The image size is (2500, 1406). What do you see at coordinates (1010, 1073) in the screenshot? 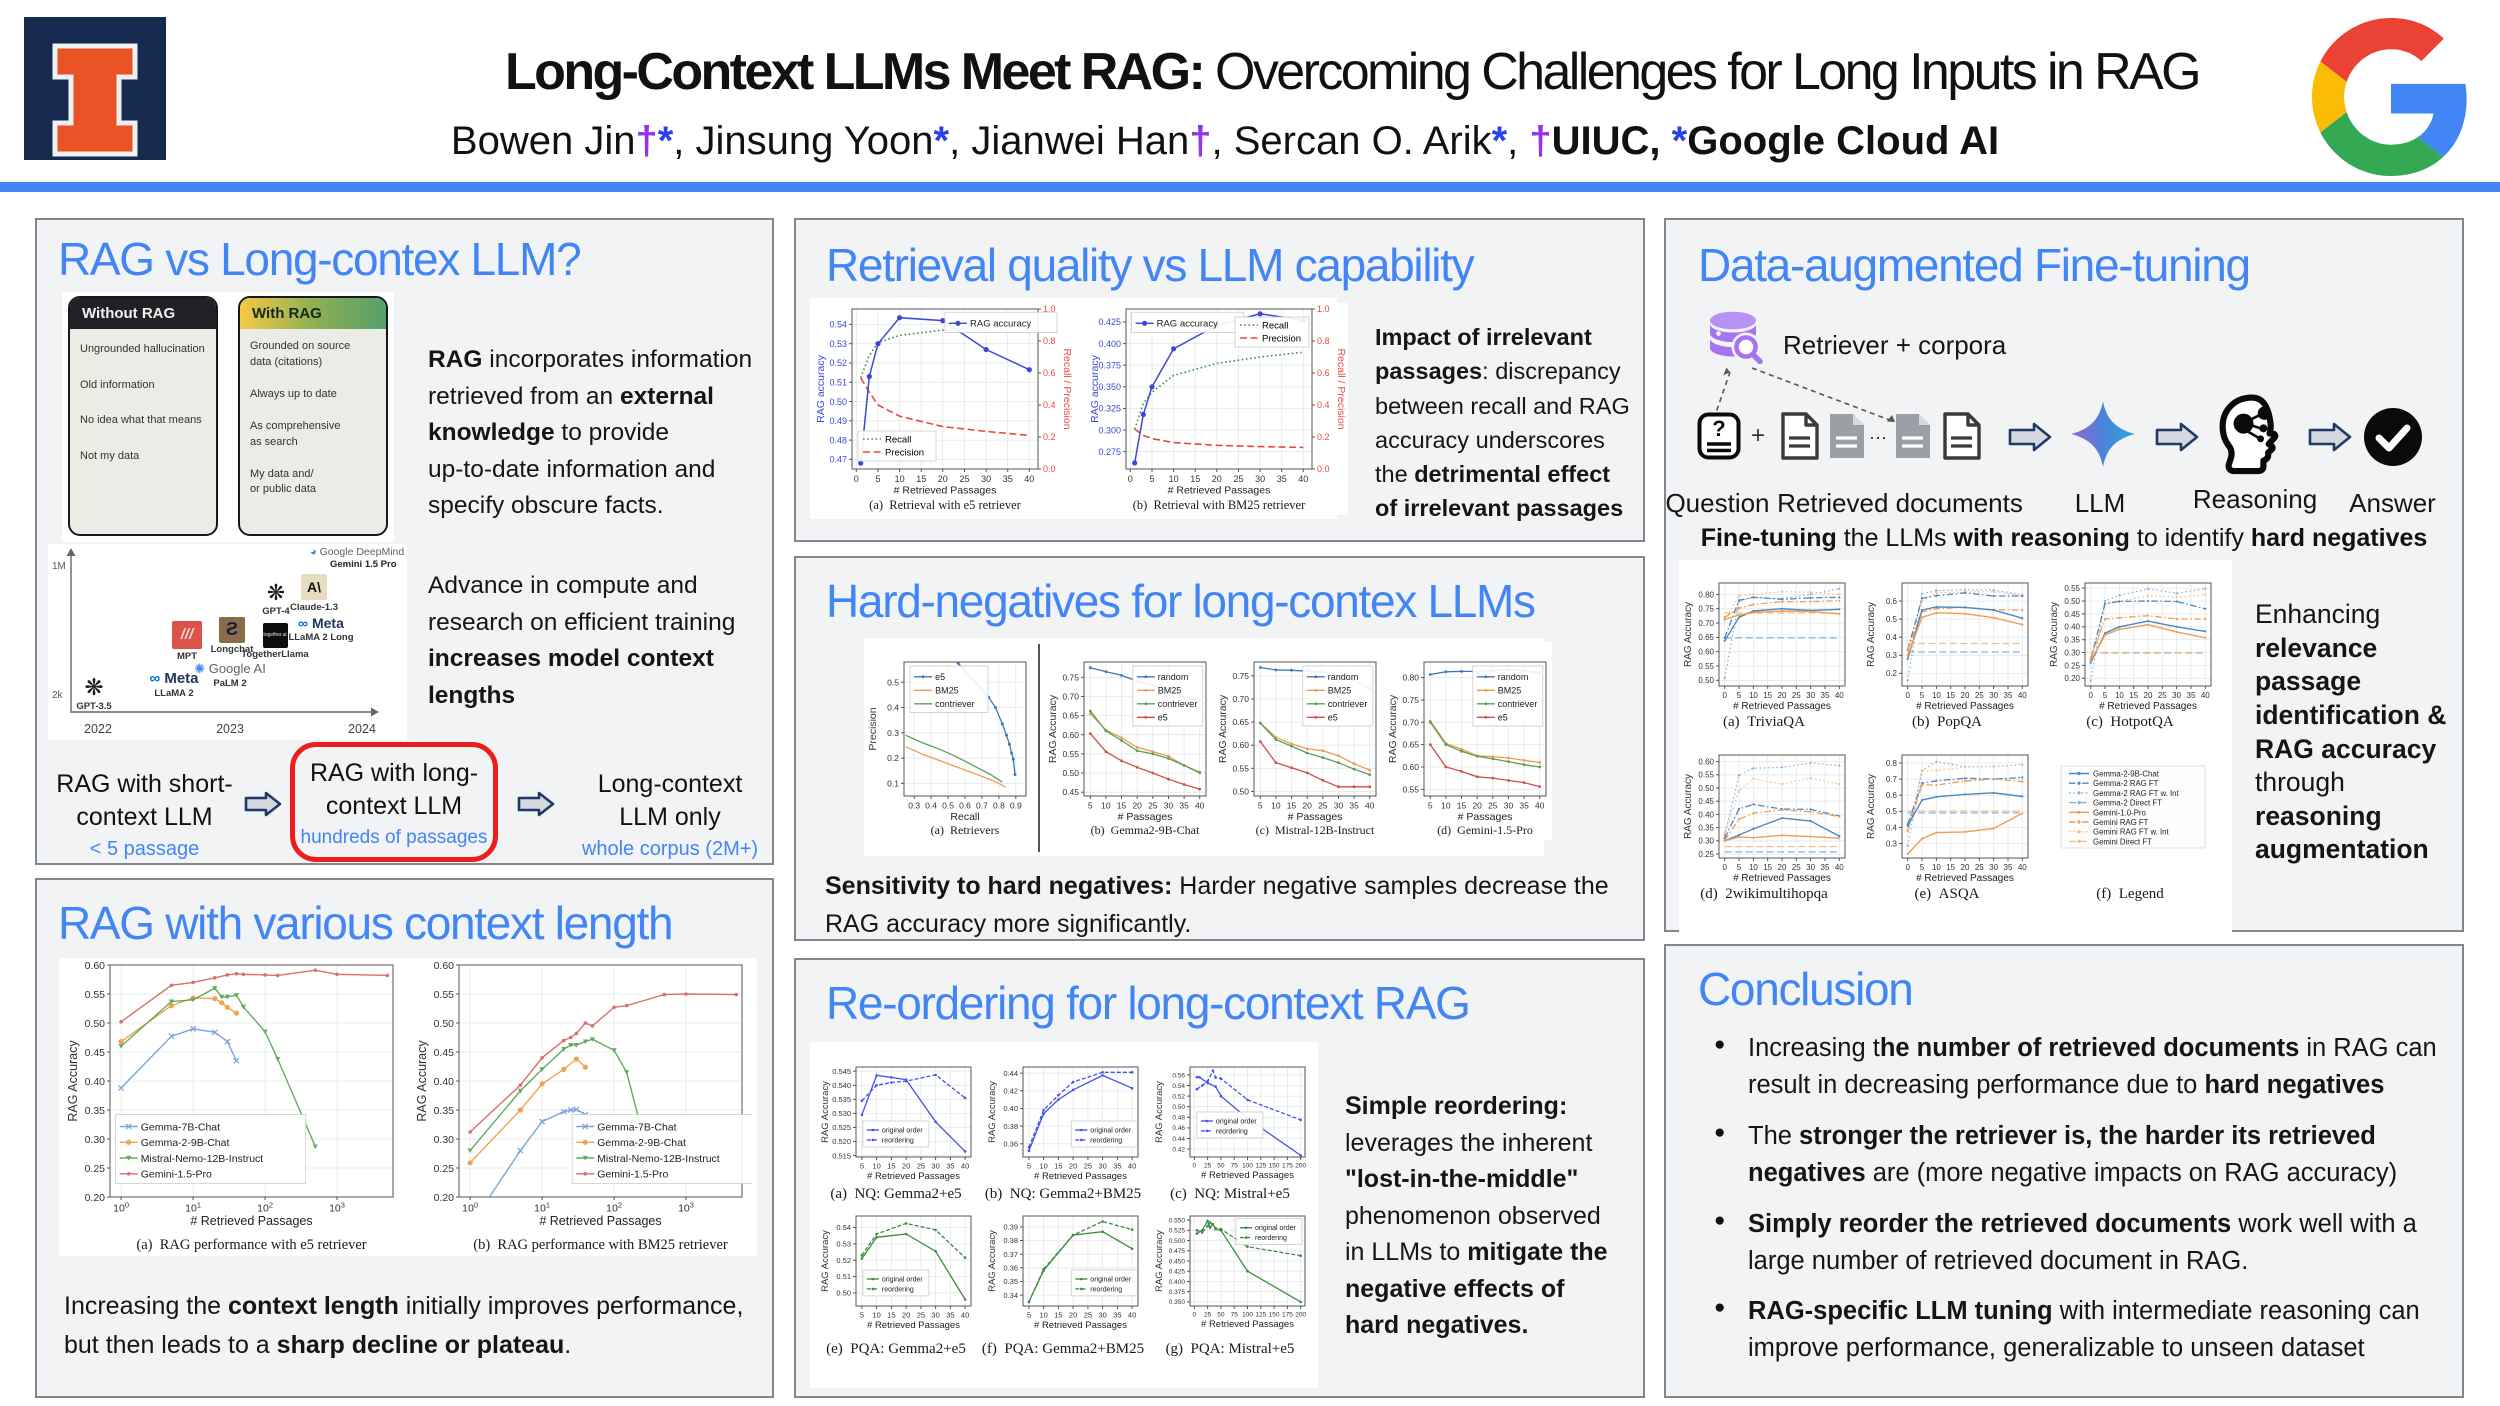
I see `svg-text: 0.44` at bounding box center [1010, 1073].